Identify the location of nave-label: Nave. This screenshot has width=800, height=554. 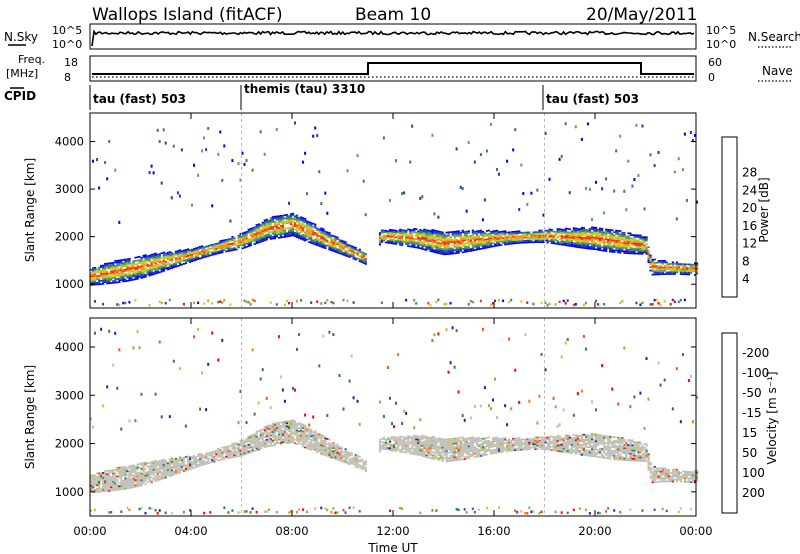
(777, 71).